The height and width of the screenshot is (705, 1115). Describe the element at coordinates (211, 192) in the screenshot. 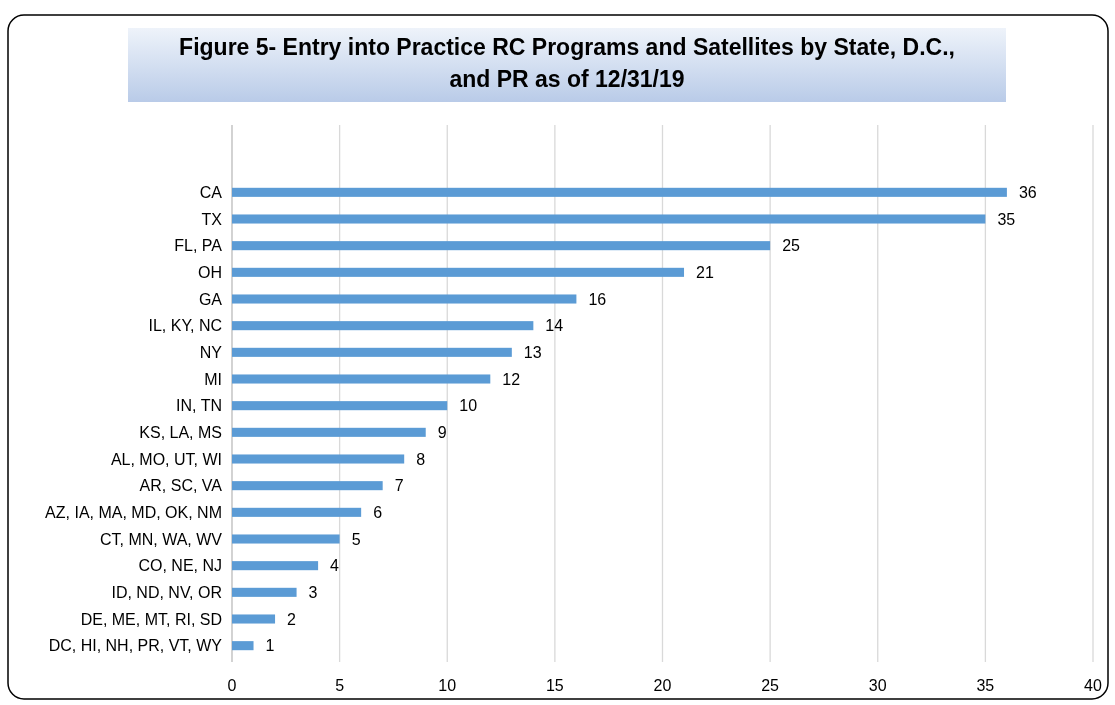

I see `y-tick-label: CA` at that location.